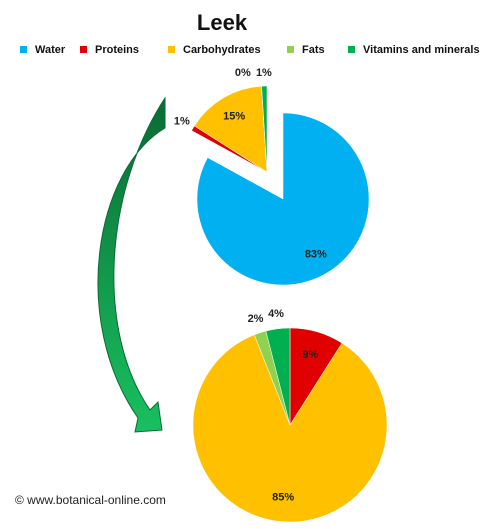  What do you see at coordinates (313, 50) in the screenshot?
I see `legend-label: Fats` at bounding box center [313, 50].